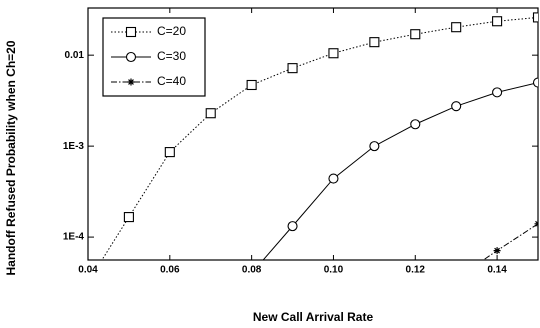  What do you see at coordinates (497, 270) in the screenshot?
I see `x-tick-label: 0.14` at bounding box center [497, 270].